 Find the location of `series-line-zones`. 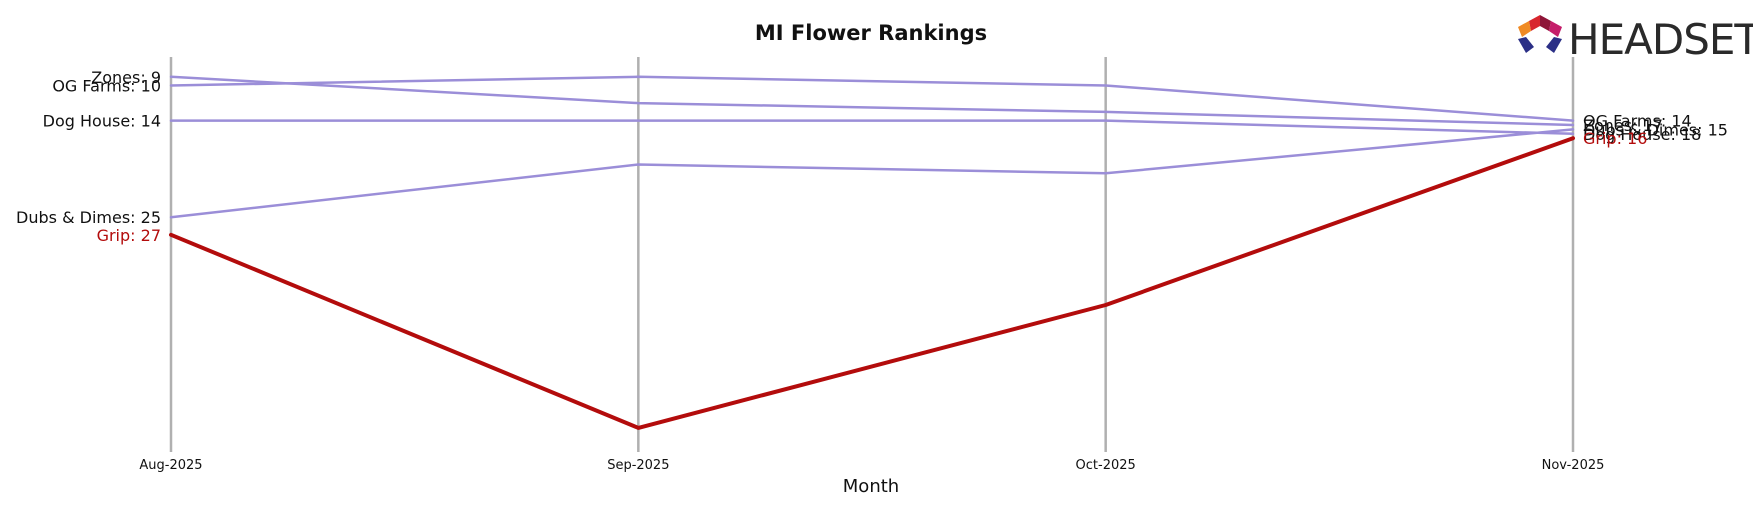

series-line-zones is located at coordinates (872, 101).